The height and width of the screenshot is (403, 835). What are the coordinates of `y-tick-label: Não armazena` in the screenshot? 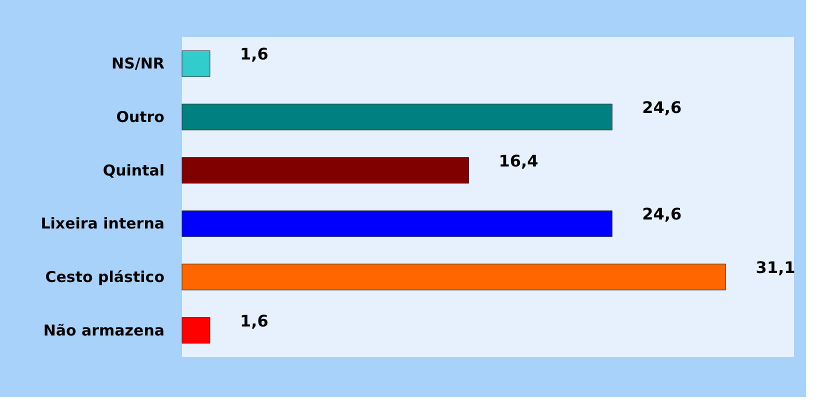 It's located at (103, 330).